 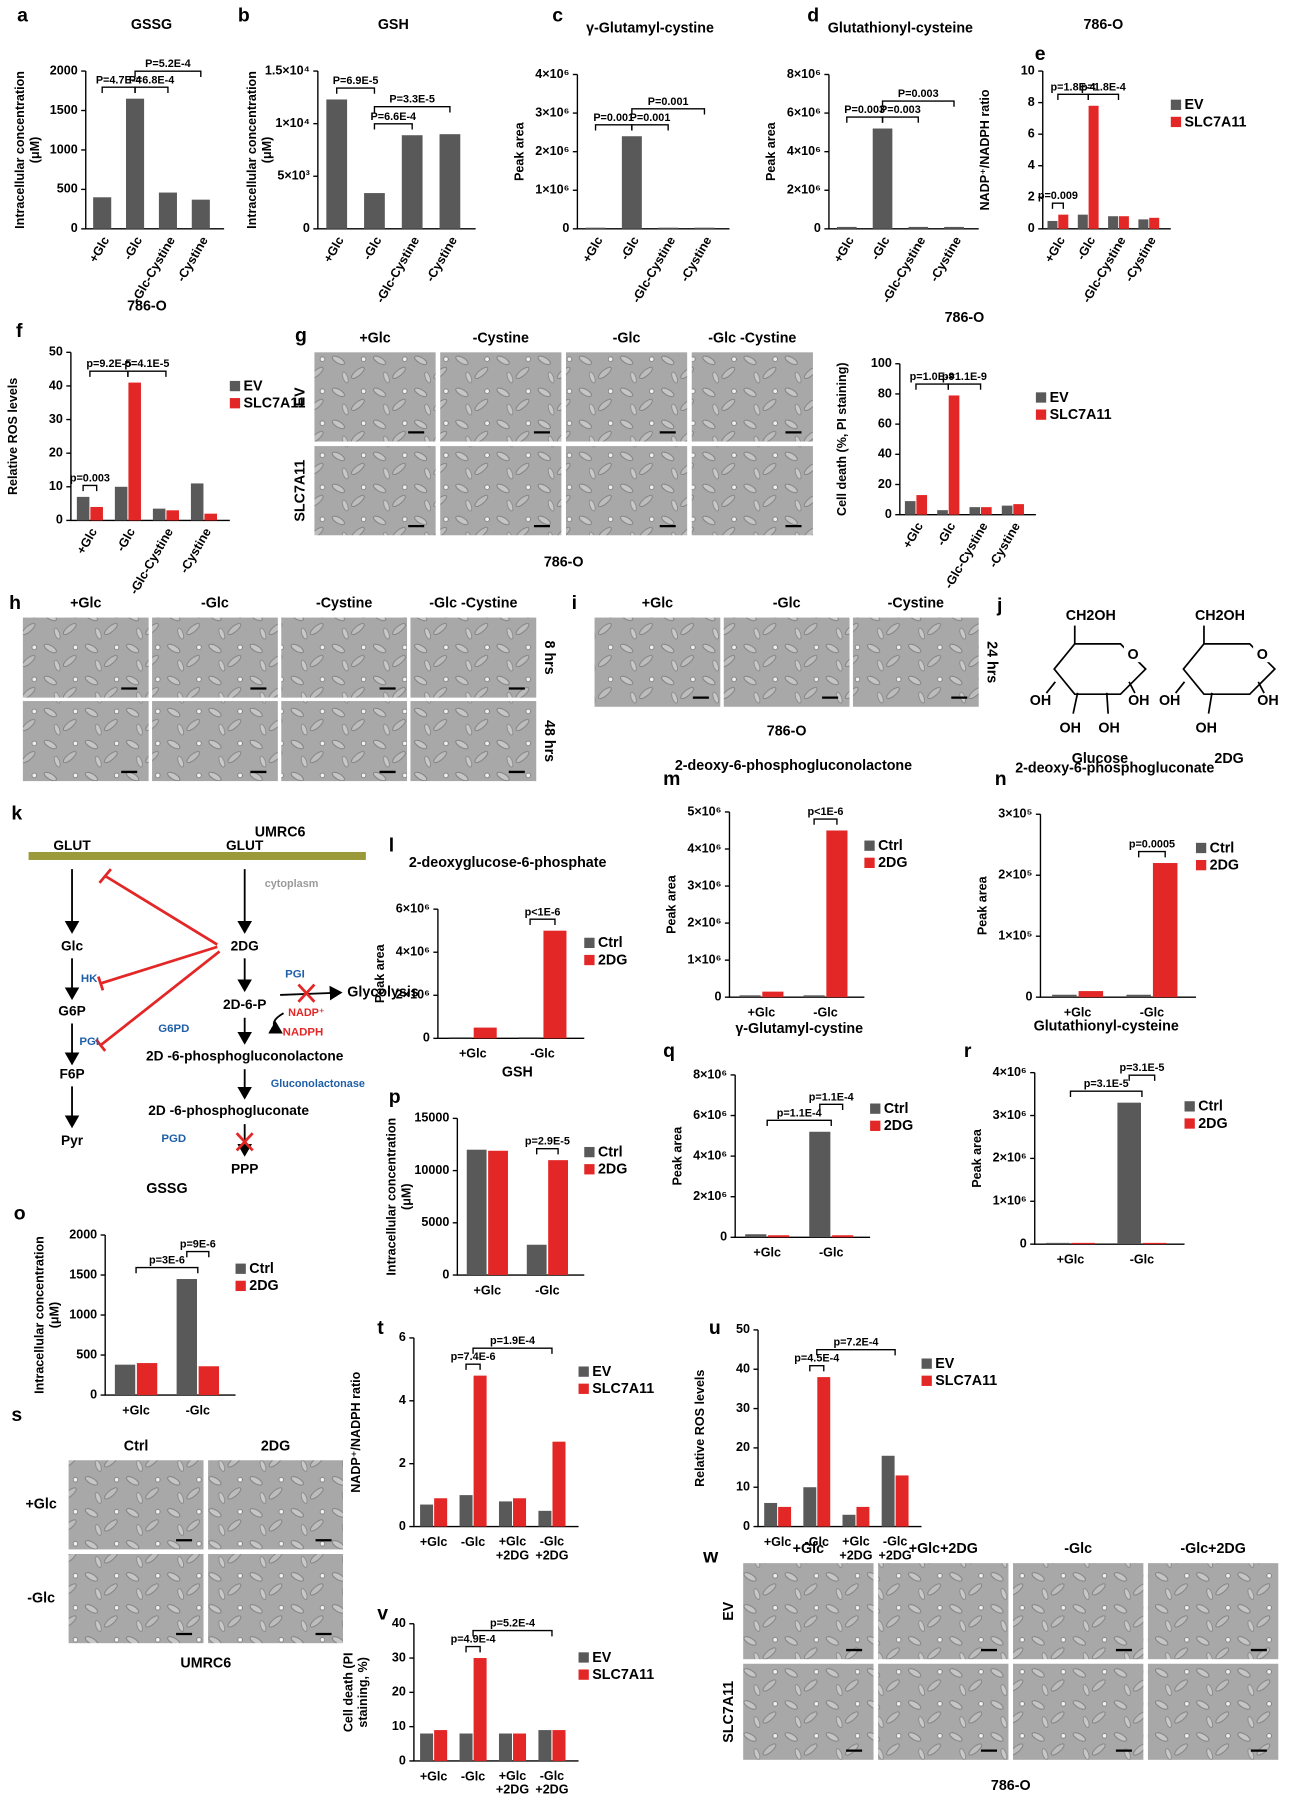 I want to click on significance-label: p=1.1E-4, so click(x=799, y=1113).